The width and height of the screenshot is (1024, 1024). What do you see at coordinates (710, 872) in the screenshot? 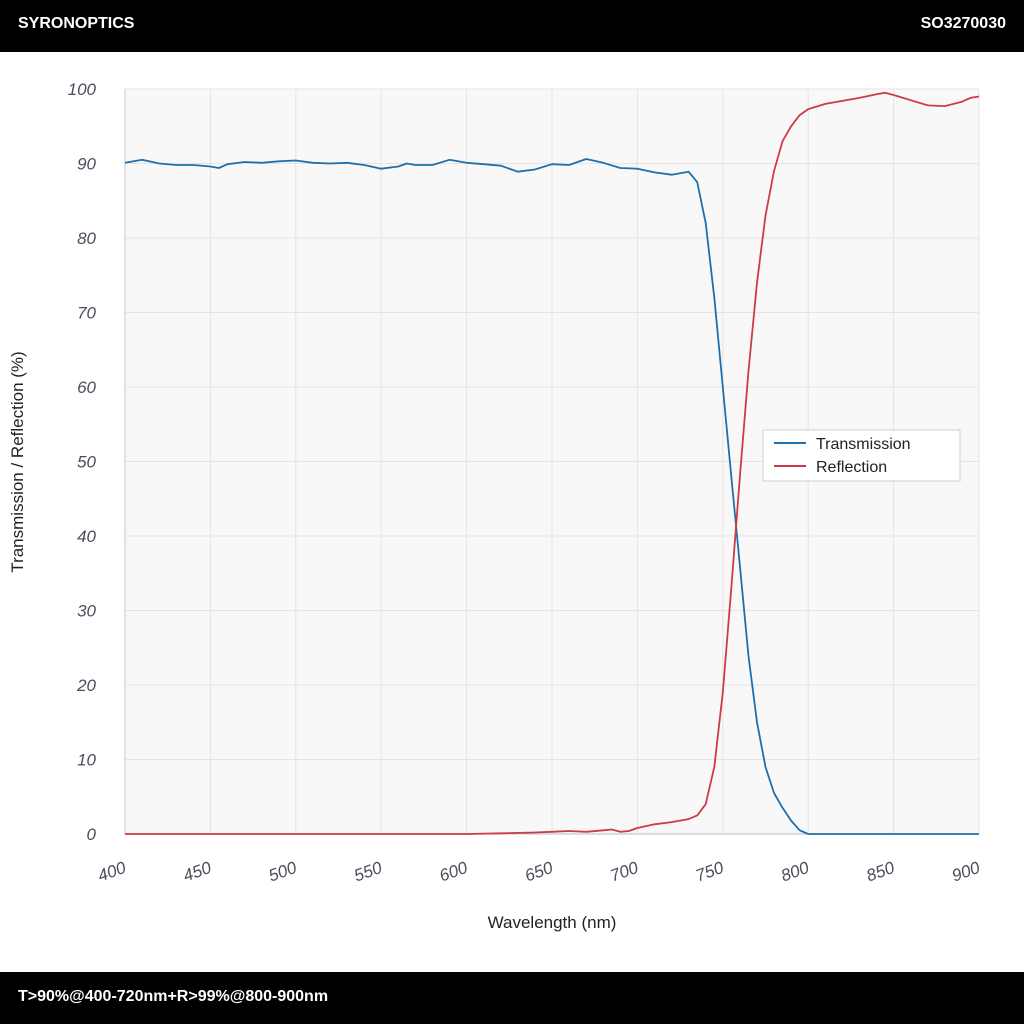
I see `x-tick-label-750: 750` at bounding box center [710, 872].